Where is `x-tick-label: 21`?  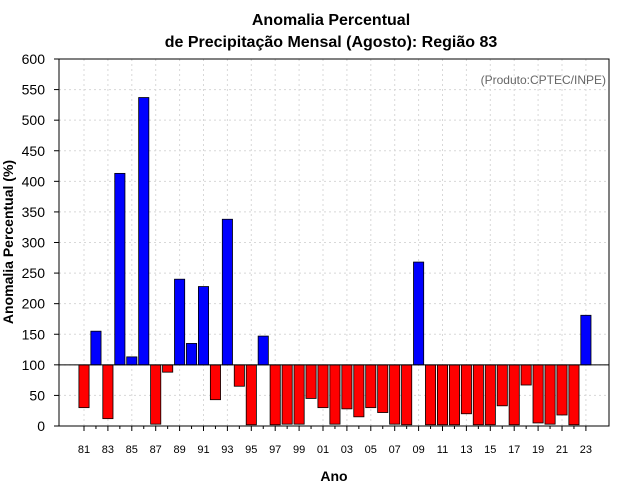
x-tick-label: 21 is located at coordinates (562, 450).